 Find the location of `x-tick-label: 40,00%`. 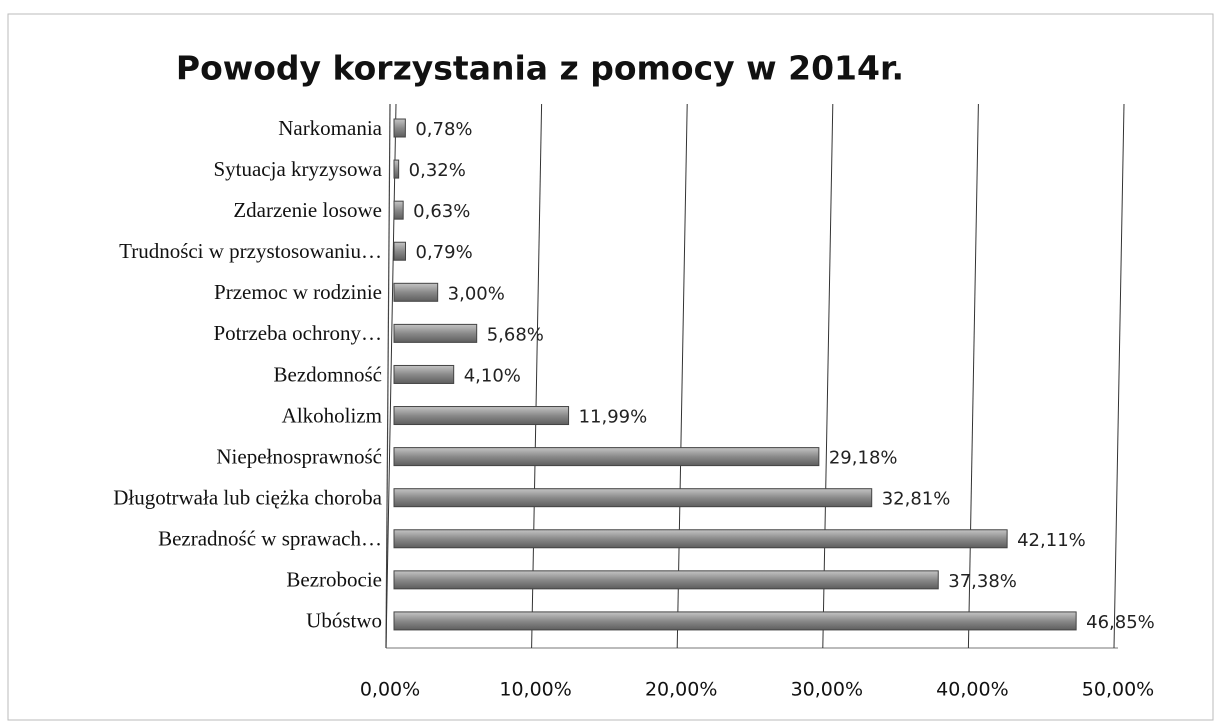

x-tick-label: 40,00% is located at coordinates (972, 690).